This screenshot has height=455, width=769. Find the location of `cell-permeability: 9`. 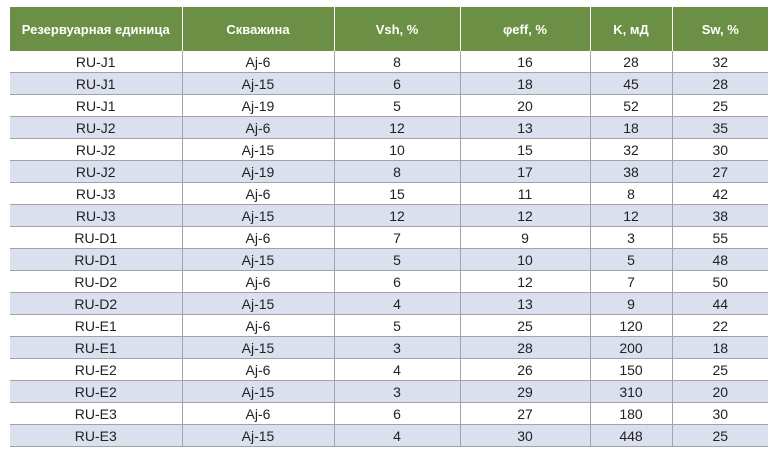

cell-permeability: 9 is located at coordinates (631, 303).